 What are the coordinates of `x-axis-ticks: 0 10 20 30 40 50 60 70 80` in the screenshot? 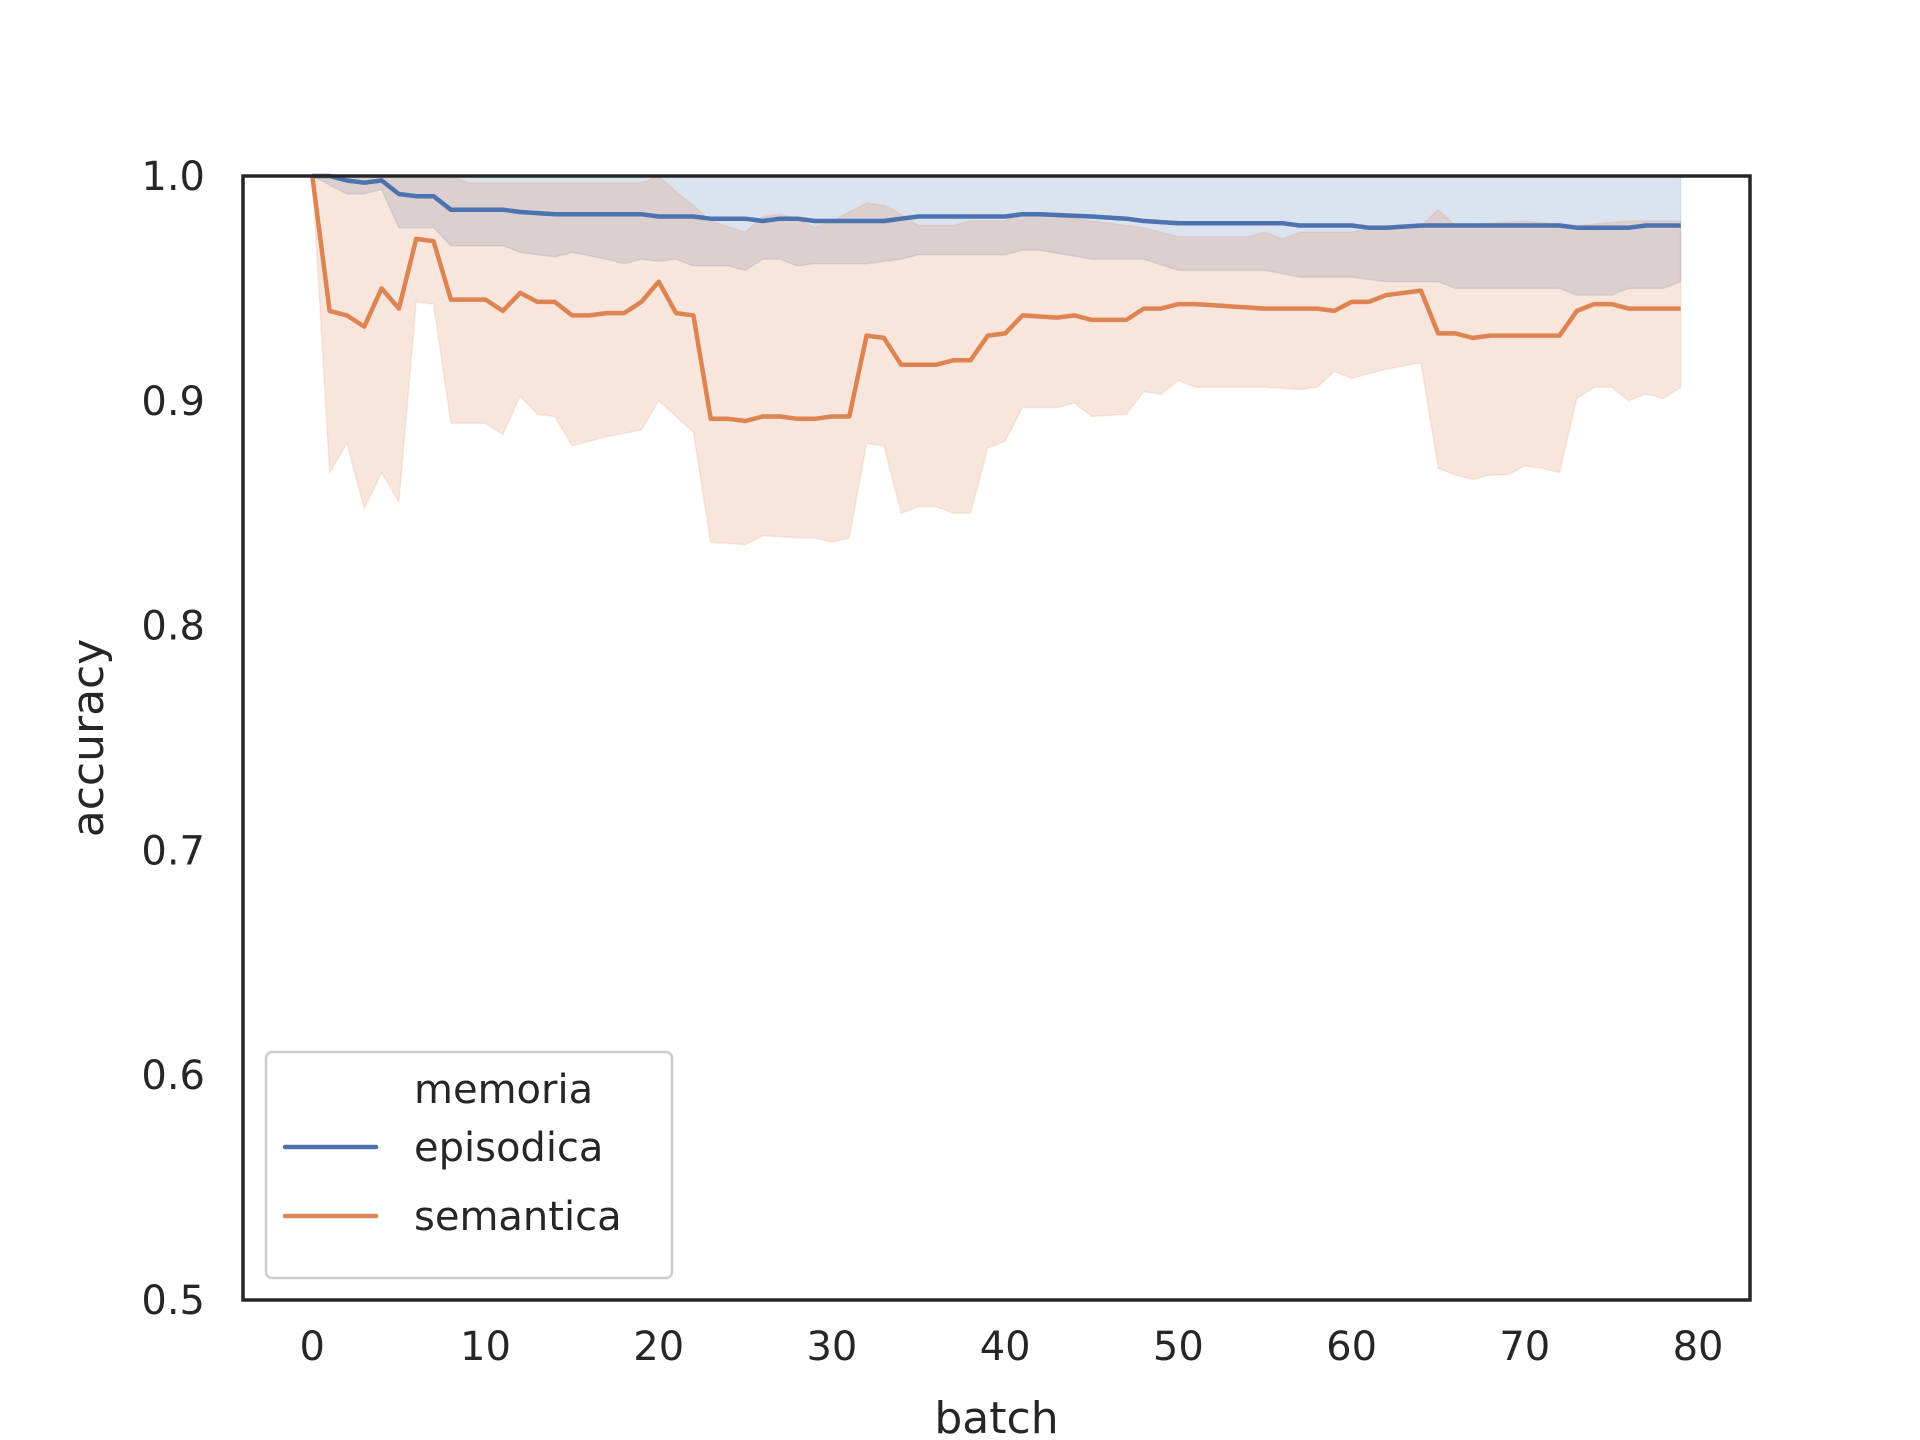 It's located at (1012, 1347).